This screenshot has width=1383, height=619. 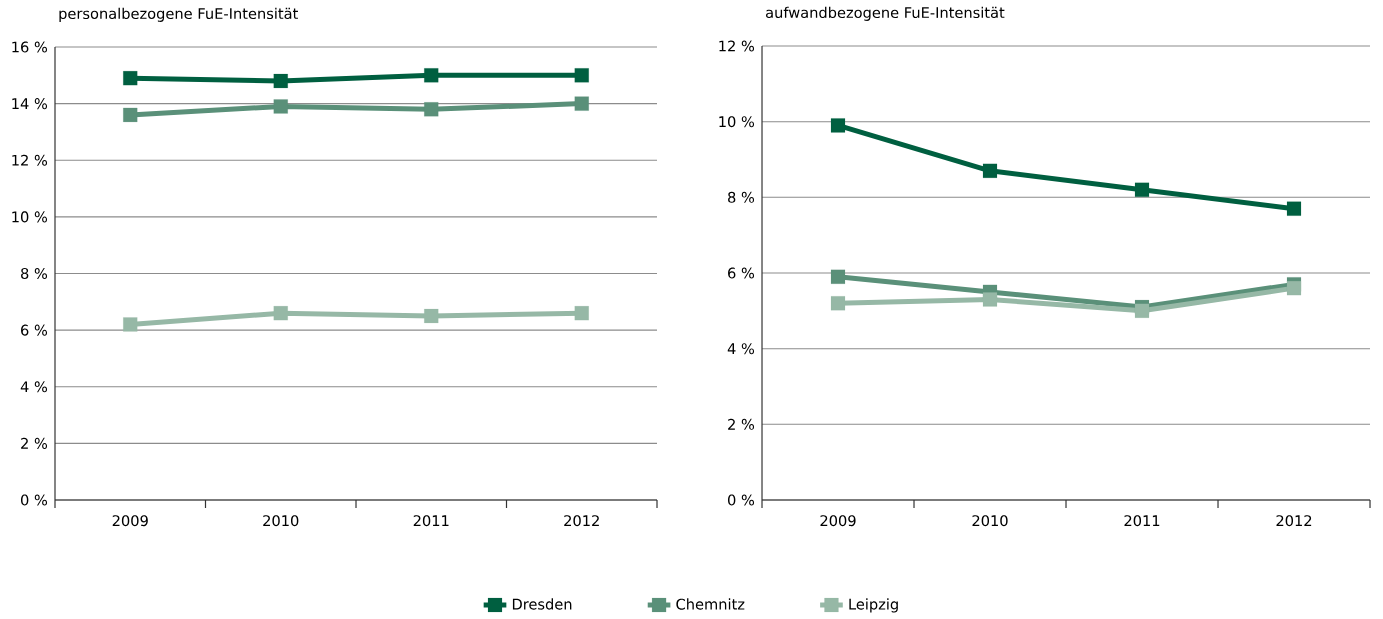 What do you see at coordinates (710, 604) in the screenshot?
I see `legend-label: Chemnitz` at bounding box center [710, 604].